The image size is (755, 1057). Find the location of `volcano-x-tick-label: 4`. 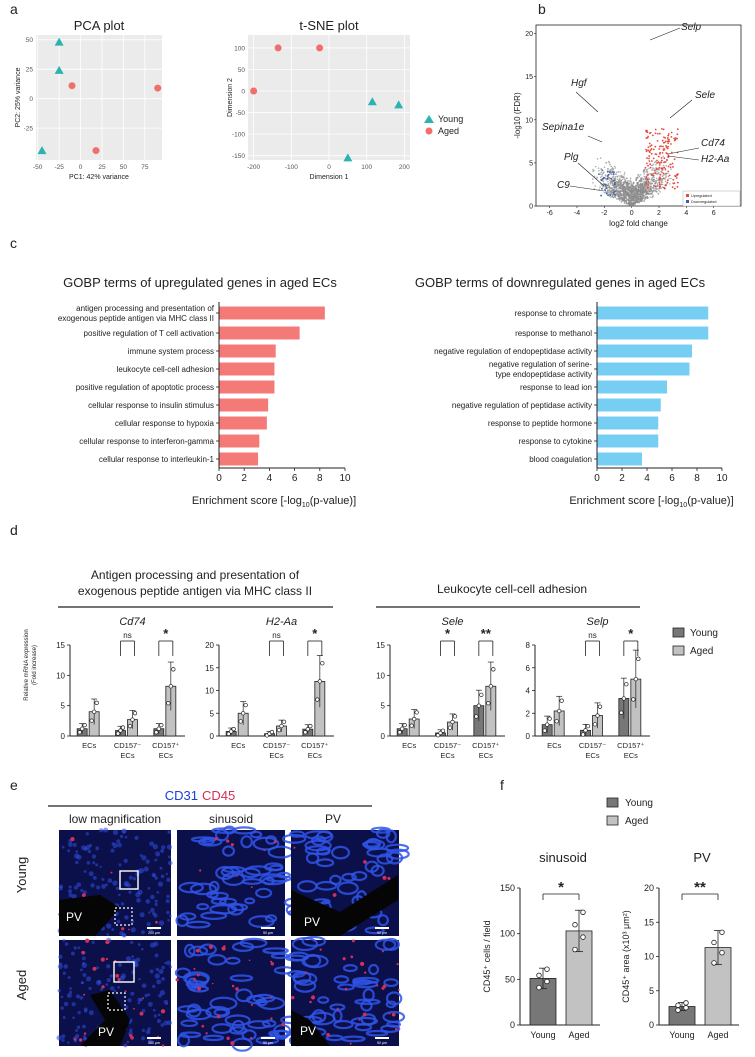

volcano-x-tick-label: 4 is located at coordinates (686, 213).